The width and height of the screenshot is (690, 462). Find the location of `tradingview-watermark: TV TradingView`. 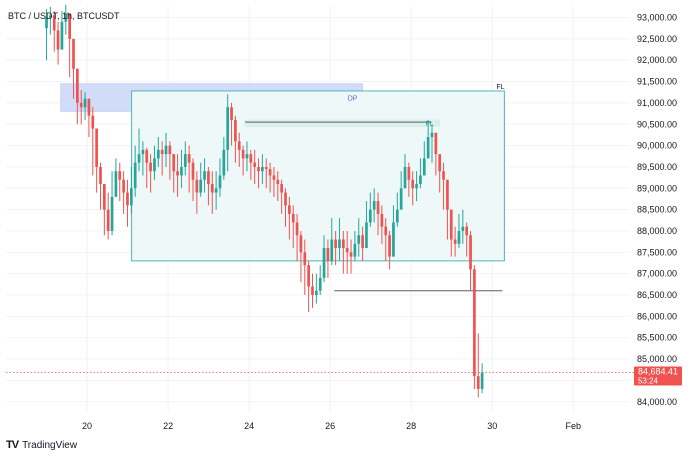

tradingview-watermark: TV TradingView is located at coordinates (41, 445).